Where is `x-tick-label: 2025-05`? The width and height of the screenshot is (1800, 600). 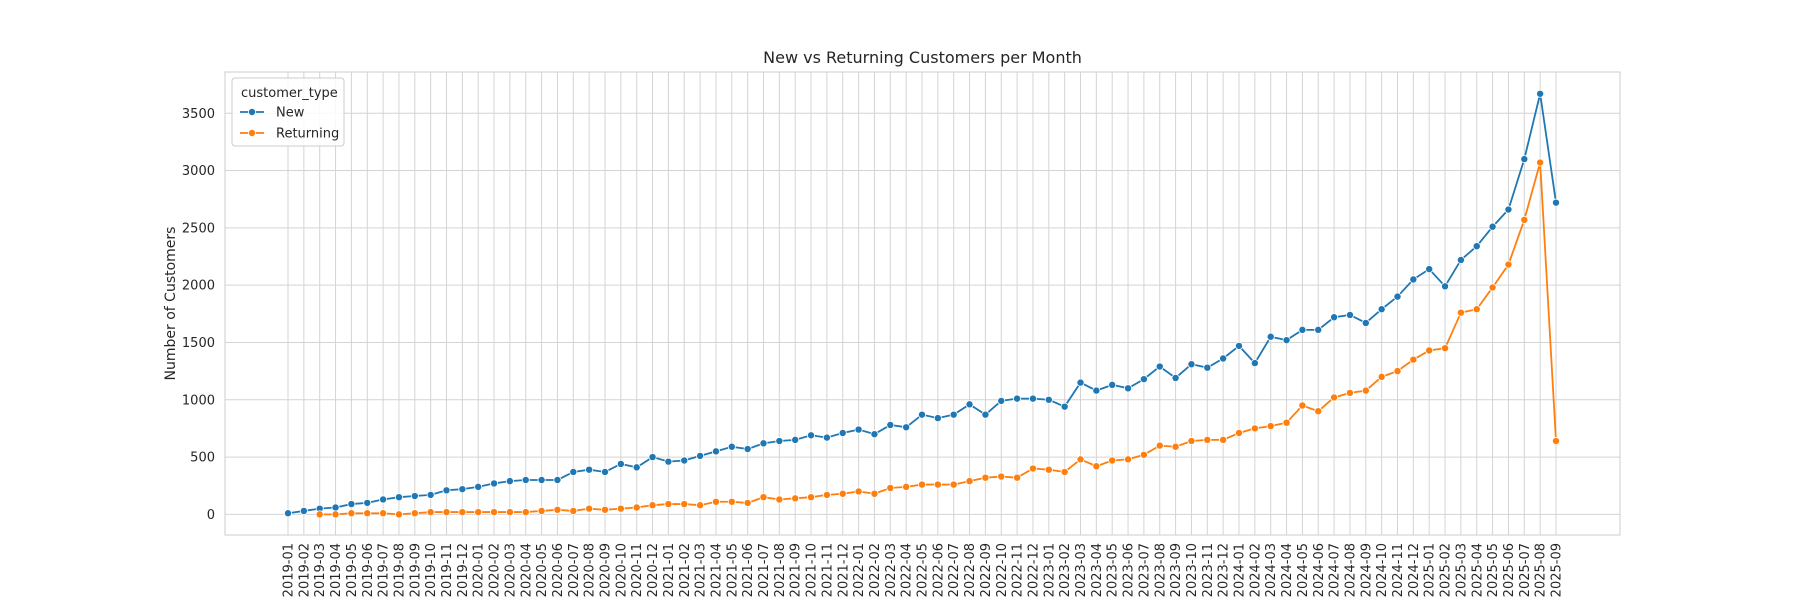
x-tick-label: 2025-05 is located at coordinates (1493, 570).